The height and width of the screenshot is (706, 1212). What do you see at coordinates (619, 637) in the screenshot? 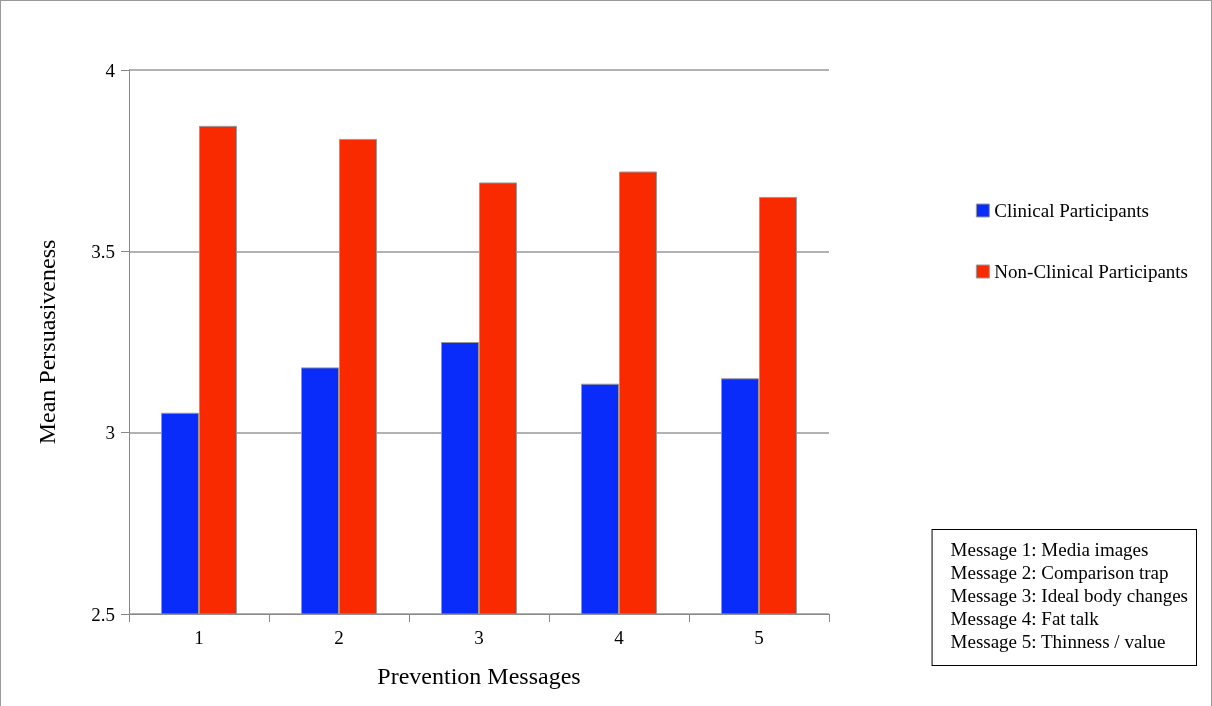
I see `x-tick-label: 4` at bounding box center [619, 637].